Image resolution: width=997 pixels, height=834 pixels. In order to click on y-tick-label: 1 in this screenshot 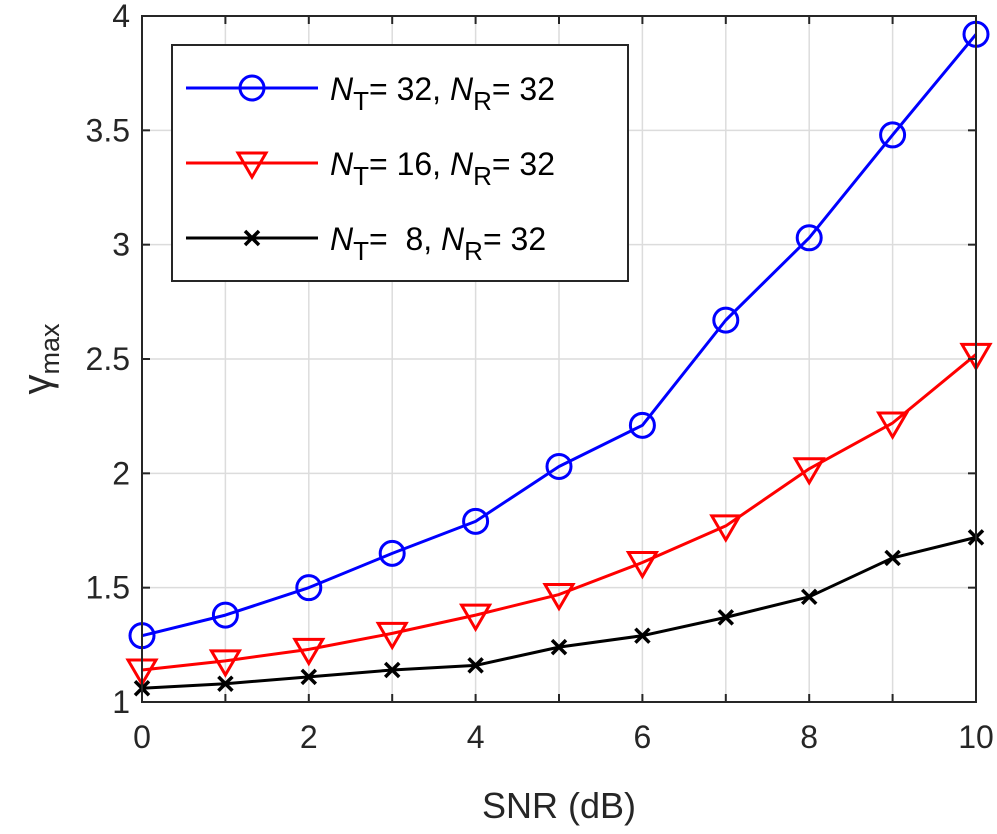, I will do `click(121, 702)`.